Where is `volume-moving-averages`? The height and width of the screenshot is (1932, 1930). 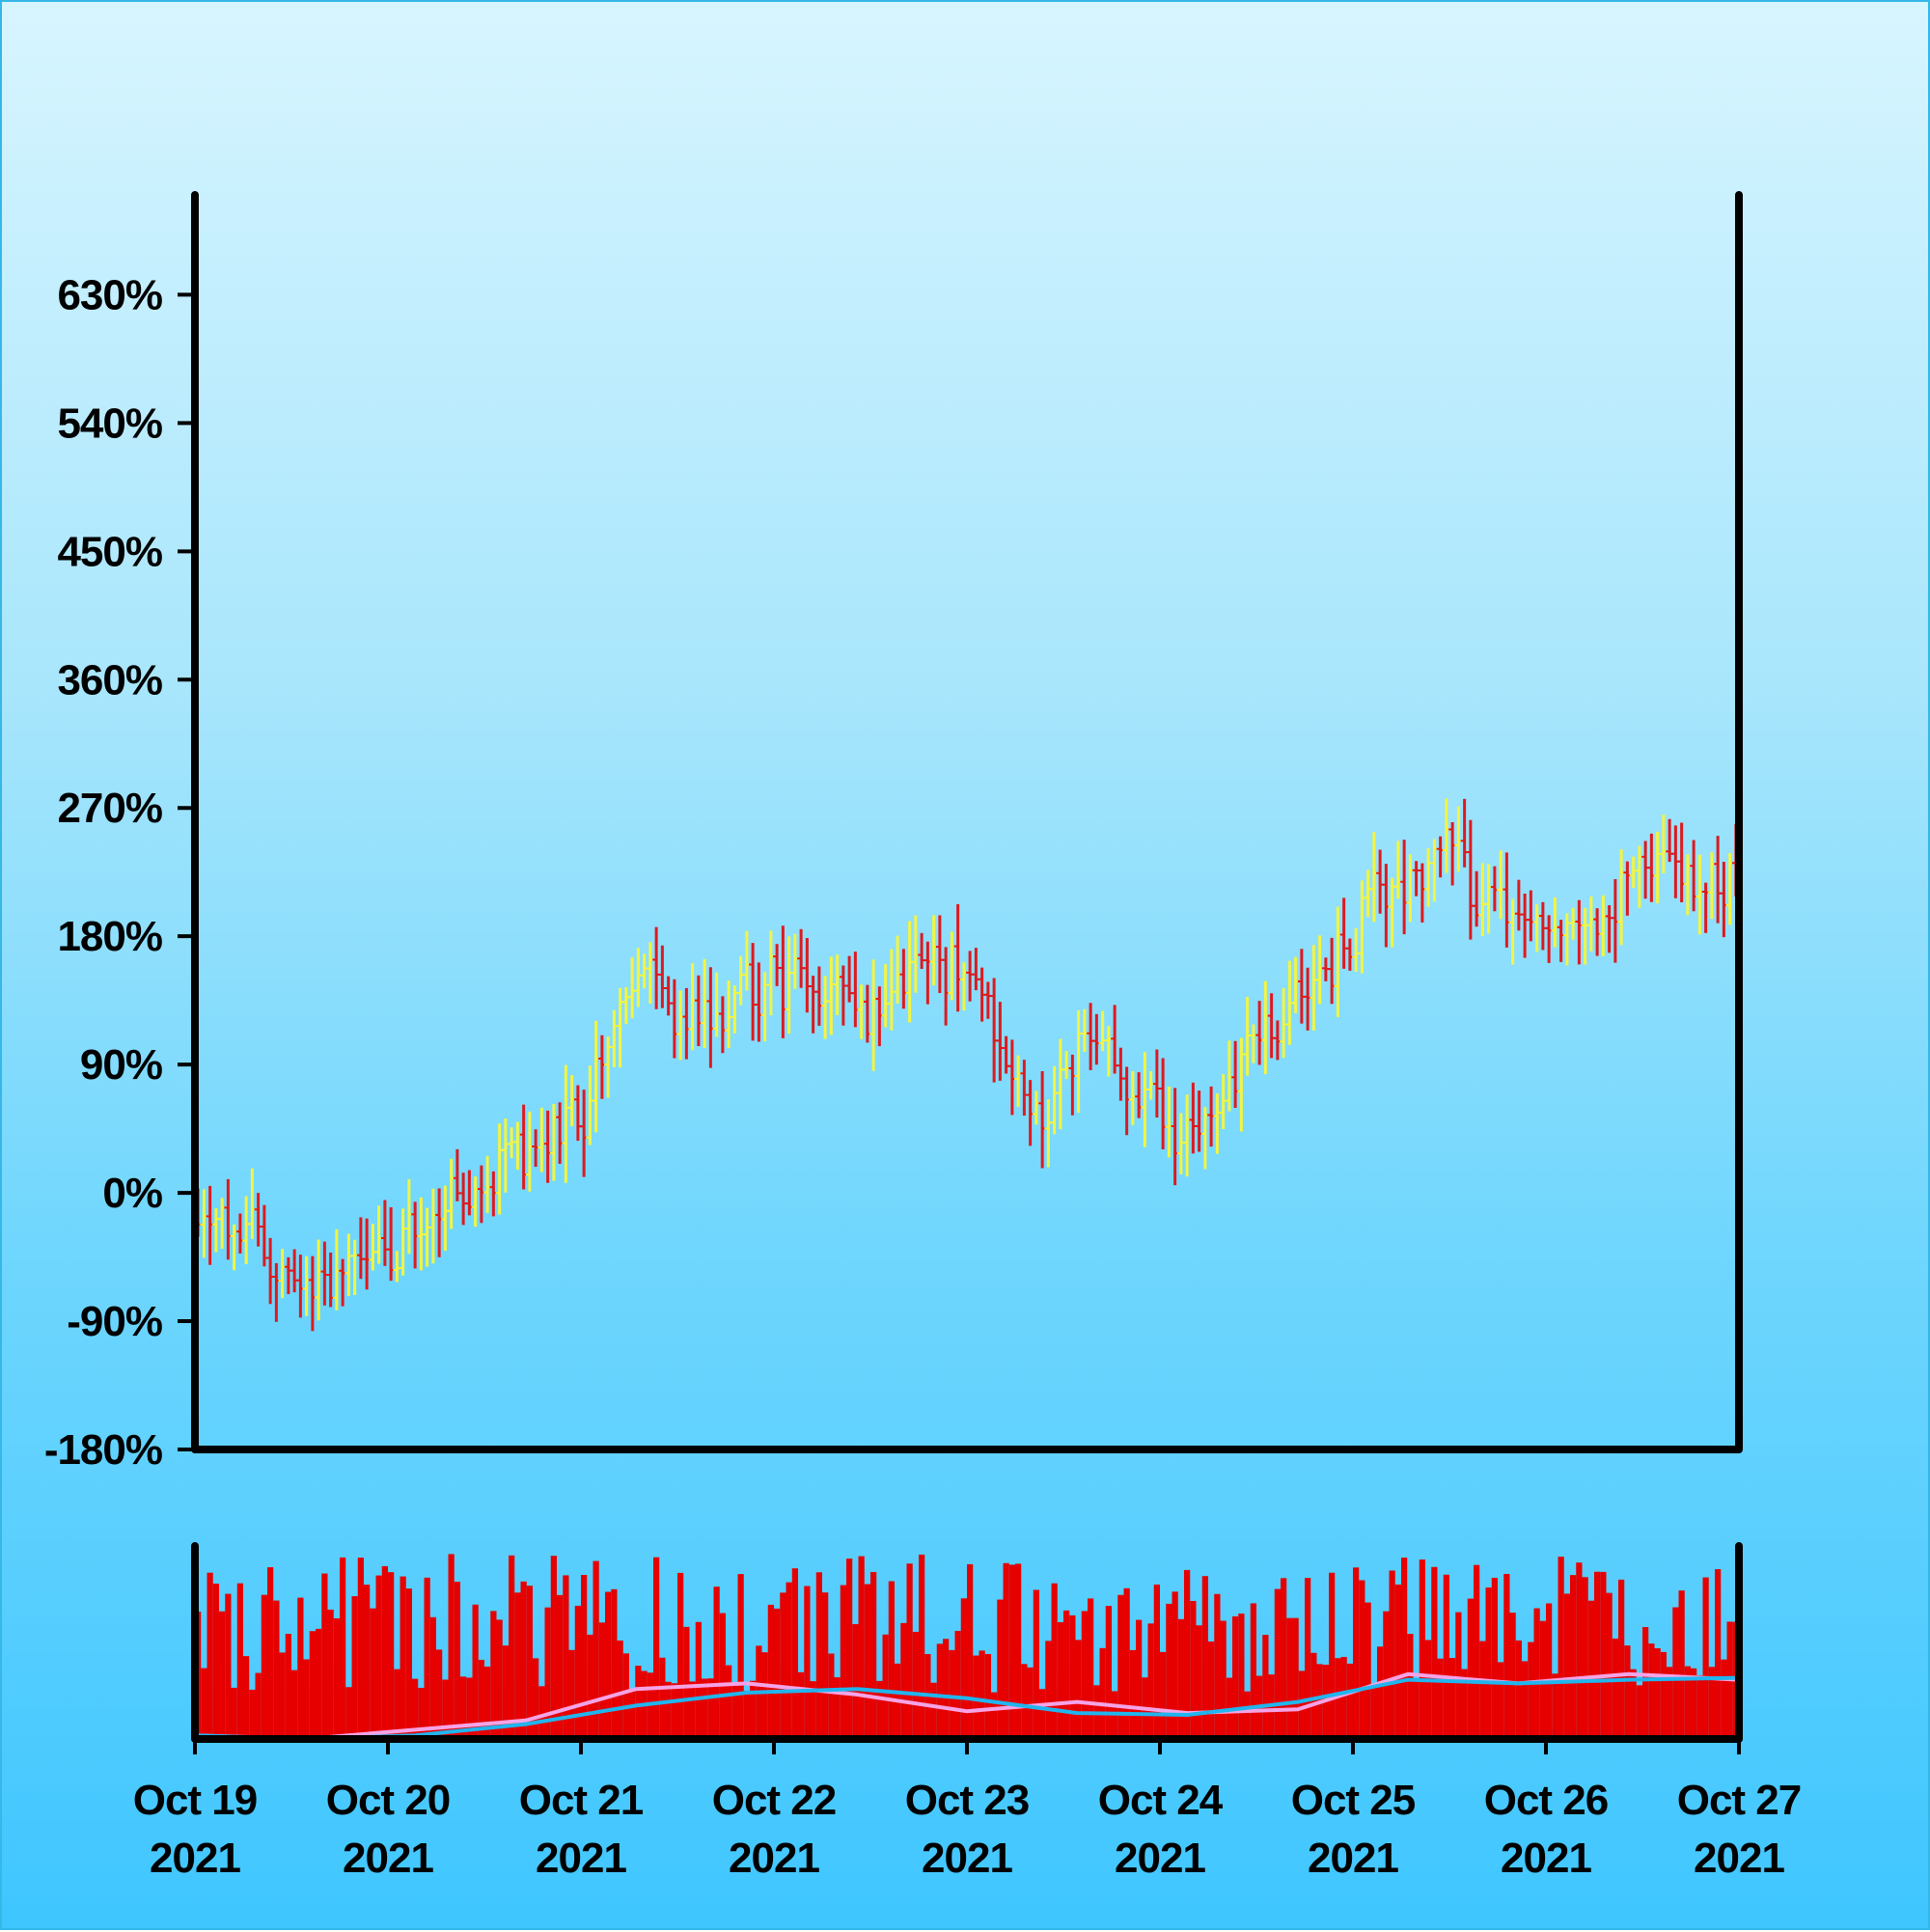 volume-moving-averages is located at coordinates (967, 1706).